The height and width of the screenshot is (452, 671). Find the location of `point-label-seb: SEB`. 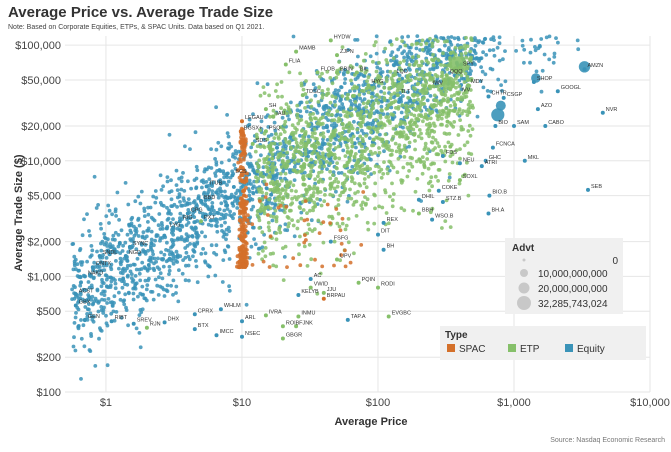

point-label-seb: SEB is located at coordinates (596, 187).